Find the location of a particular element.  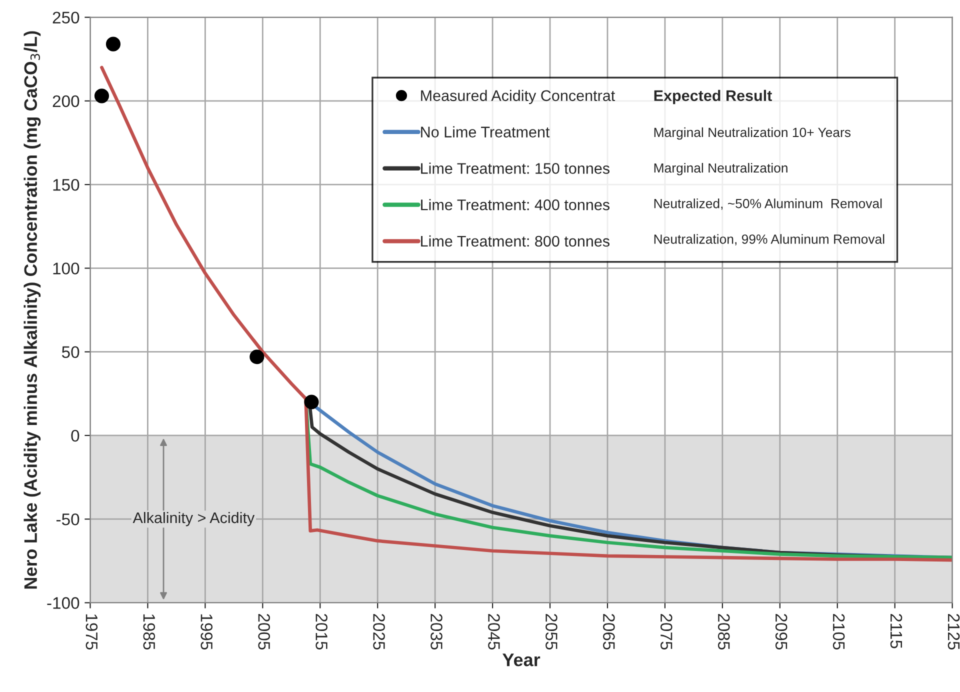

y-tick-label: 150 is located at coordinates (66, 184).